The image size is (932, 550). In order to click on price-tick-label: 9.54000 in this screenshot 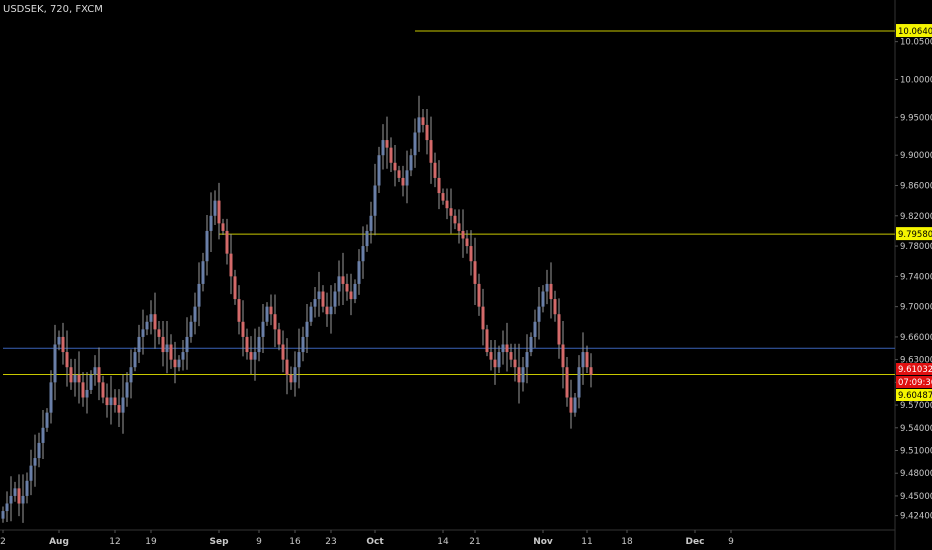, I will do `click(916, 429)`.